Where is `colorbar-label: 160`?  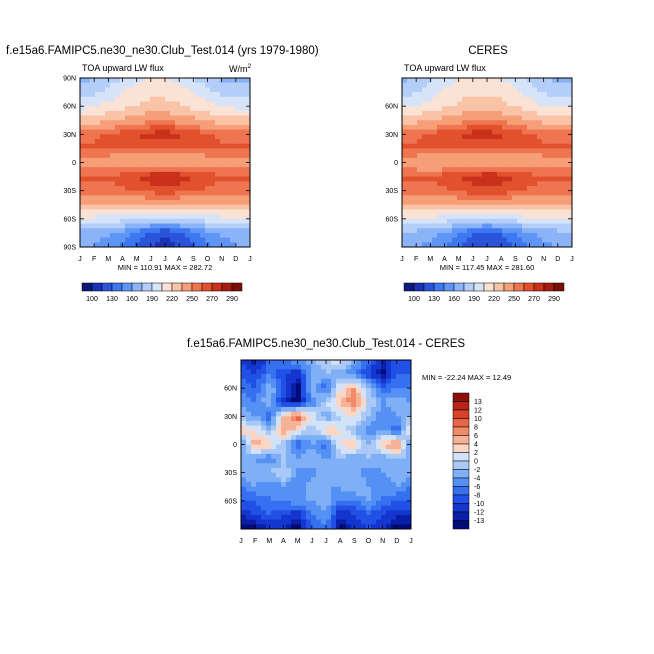 colorbar-label: 160 is located at coordinates (454, 299).